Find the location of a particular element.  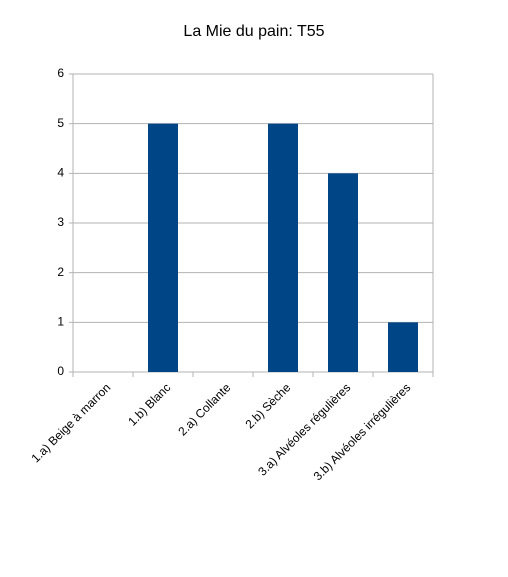

x-tick-label: 1.a) Beige à marron is located at coordinates (70, 422).